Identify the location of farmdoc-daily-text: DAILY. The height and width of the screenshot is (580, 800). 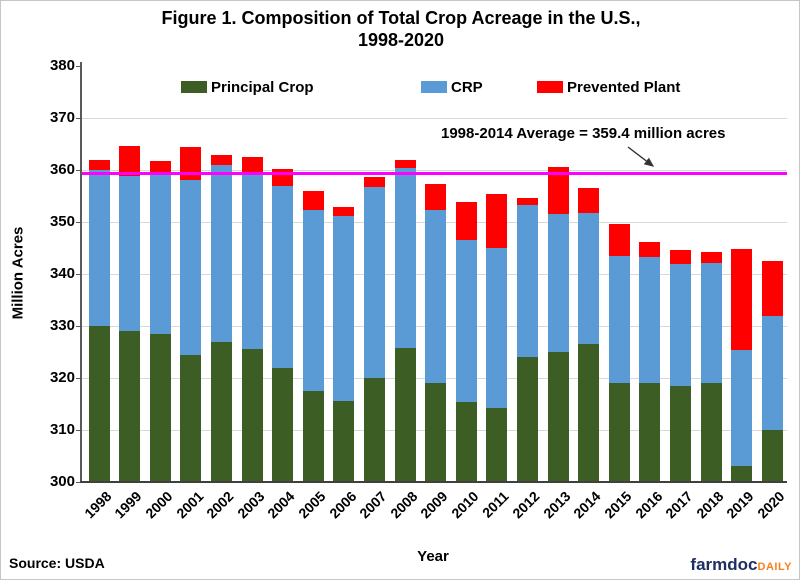
(774, 567).